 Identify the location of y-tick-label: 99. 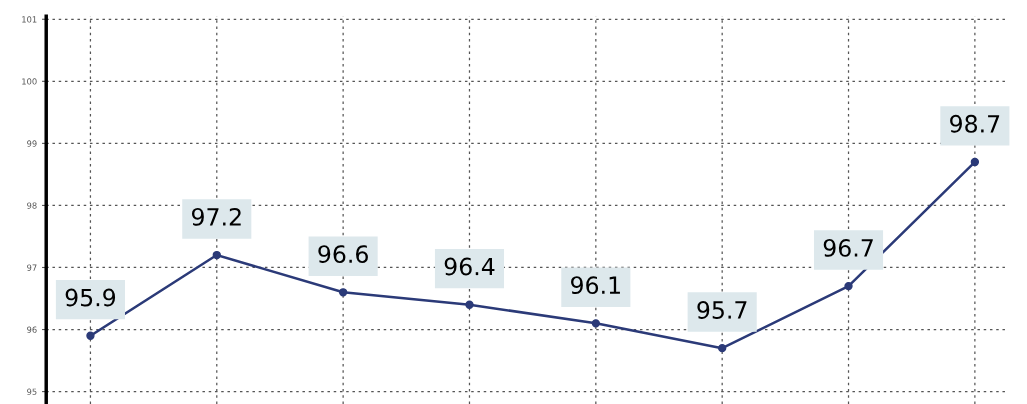
(32, 143).